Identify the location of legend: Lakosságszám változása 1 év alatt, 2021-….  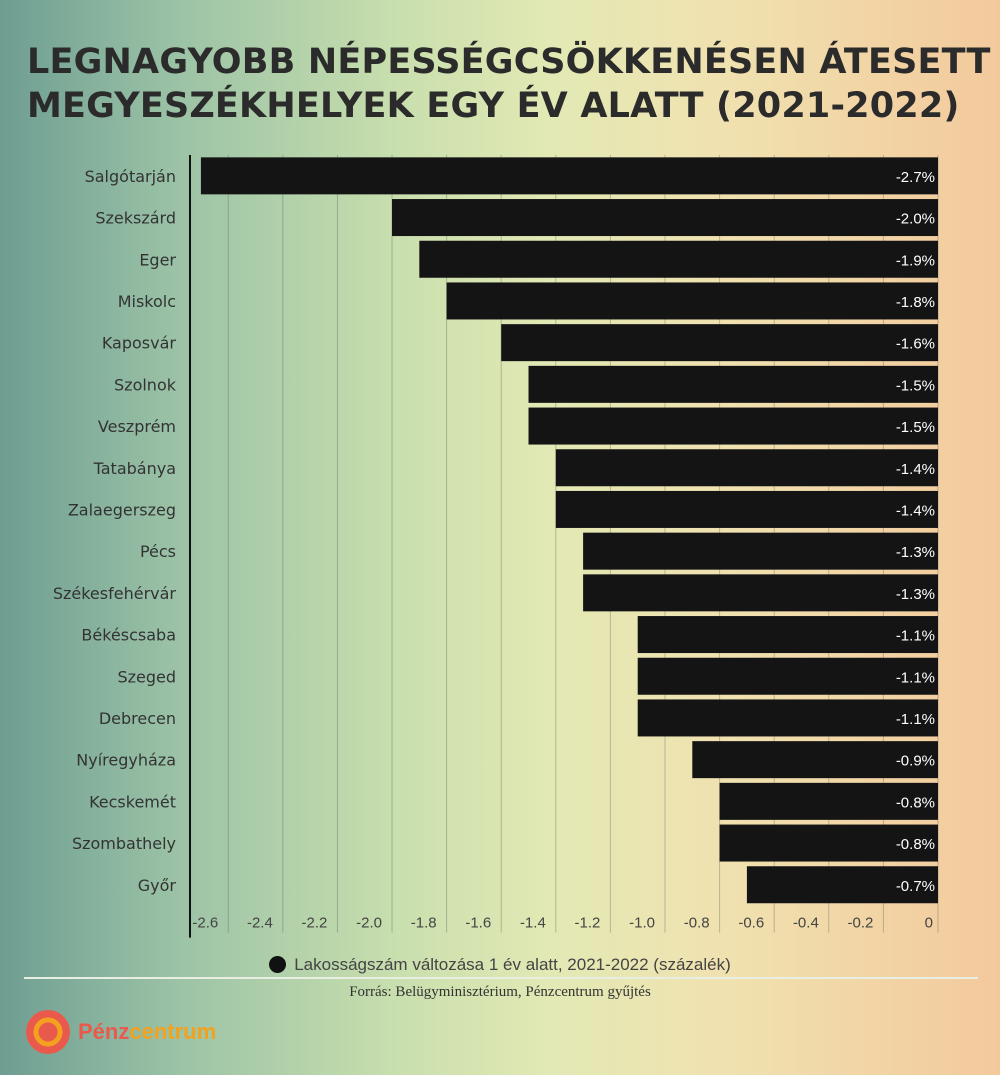
(500, 965).